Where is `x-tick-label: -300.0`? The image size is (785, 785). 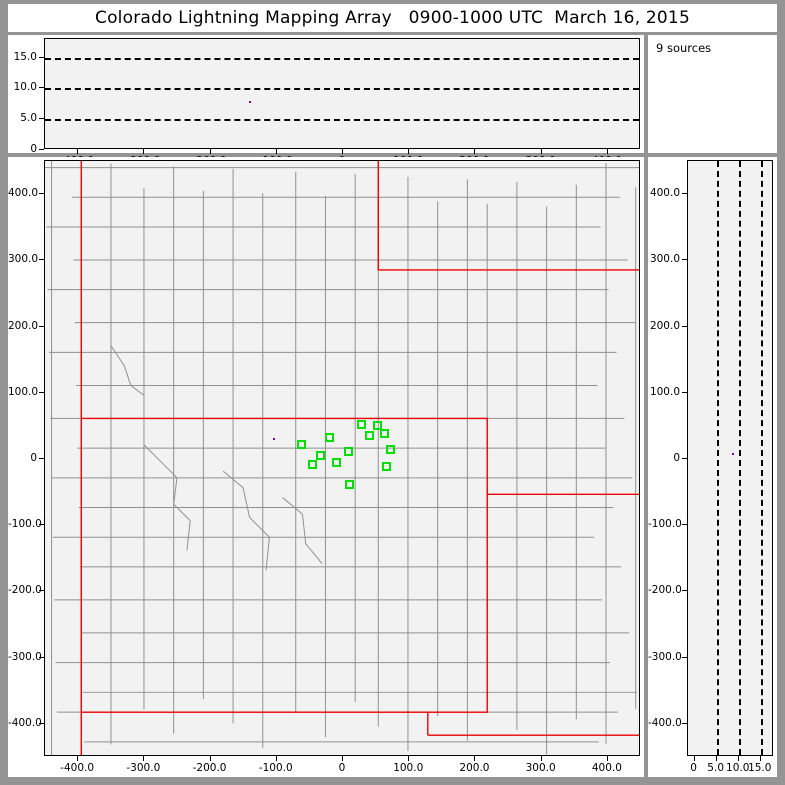
x-tick-label: -300.0 is located at coordinates (143, 768).